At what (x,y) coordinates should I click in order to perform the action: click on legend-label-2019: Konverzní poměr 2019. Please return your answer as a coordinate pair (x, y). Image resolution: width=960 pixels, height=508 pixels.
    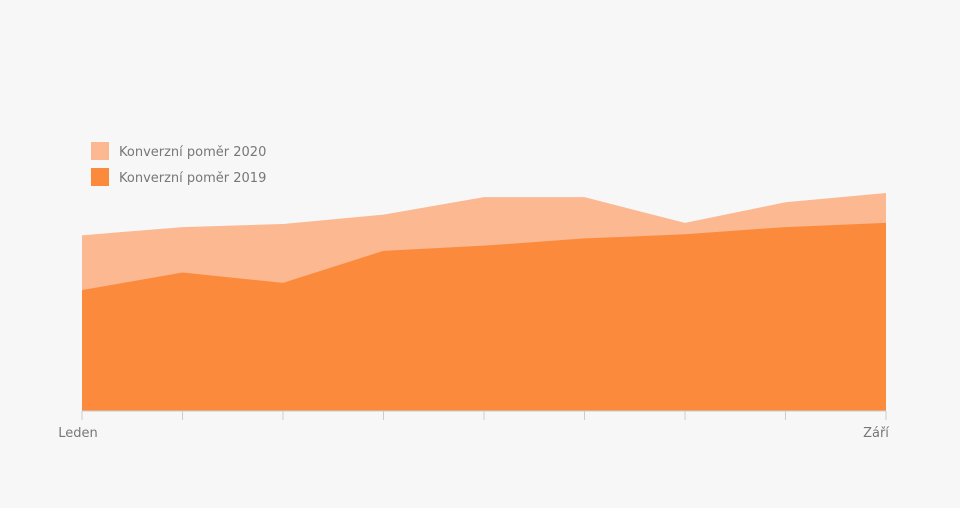
    Looking at the image, I should click on (192, 178).